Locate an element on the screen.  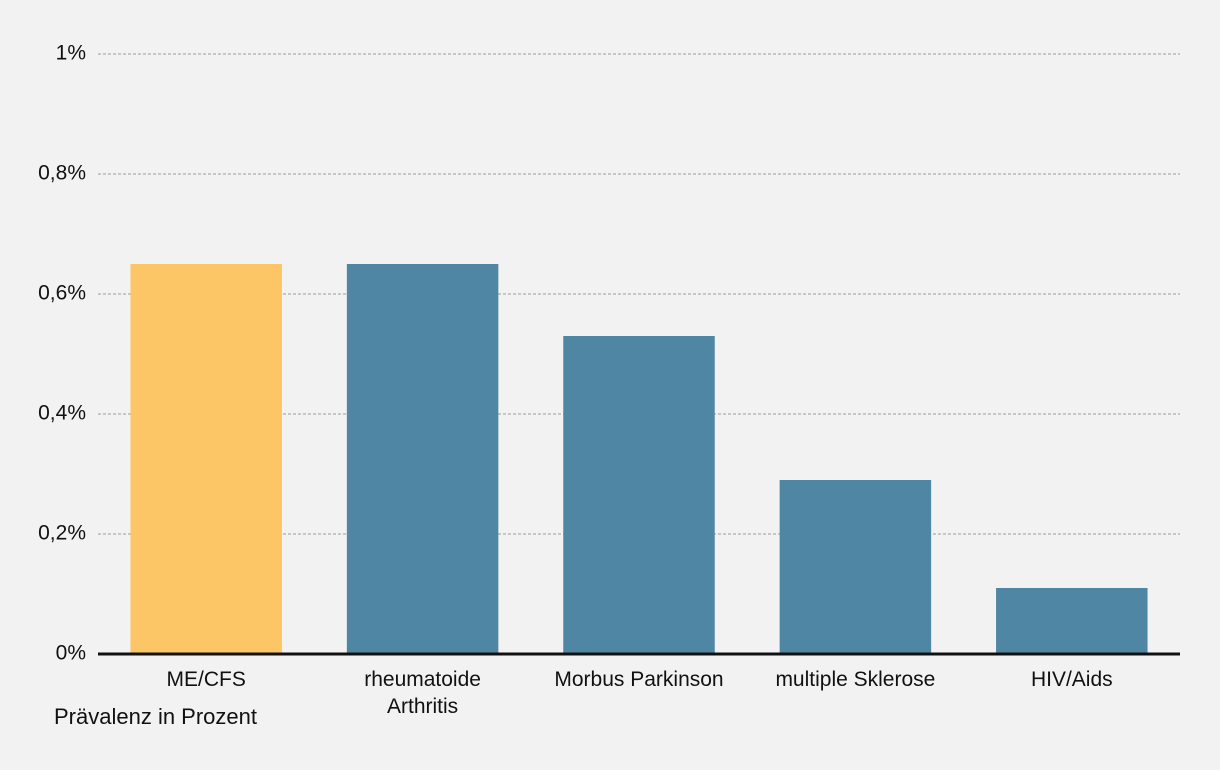
x-tick-label: HIV/Aids is located at coordinates (1071, 679).